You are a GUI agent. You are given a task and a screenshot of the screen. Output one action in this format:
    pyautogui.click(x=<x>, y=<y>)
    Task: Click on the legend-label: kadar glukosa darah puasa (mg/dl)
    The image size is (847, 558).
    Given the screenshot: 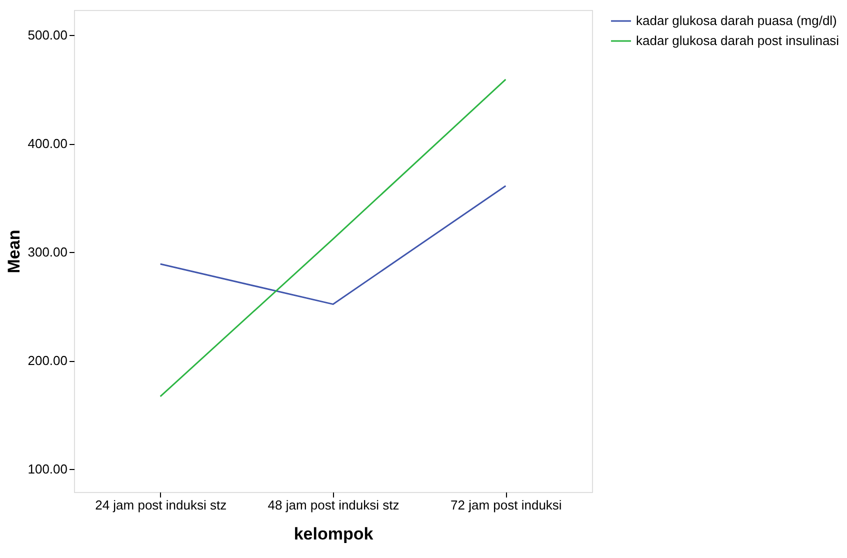 What is the action you would take?
    pyautogui.click(x=736, y=20)
    